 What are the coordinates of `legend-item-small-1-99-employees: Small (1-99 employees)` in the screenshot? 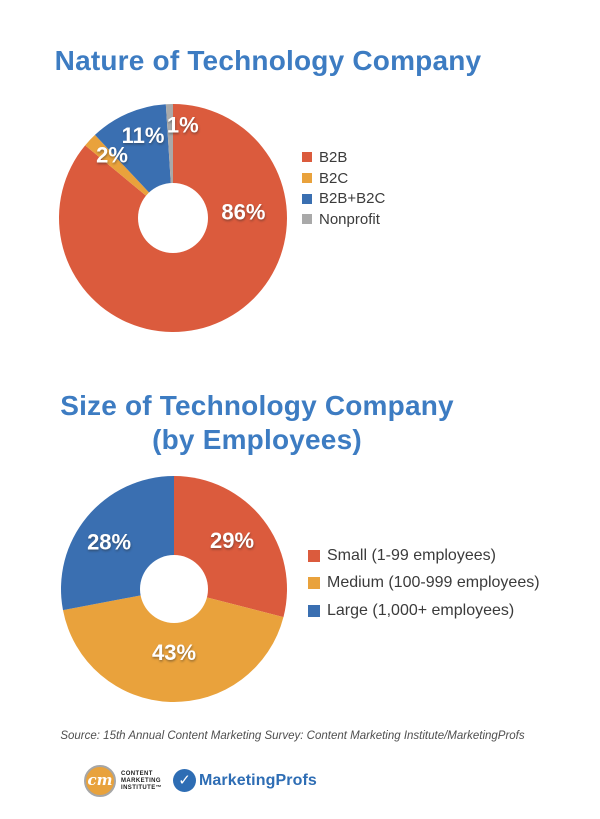 It's located at (424, 556).